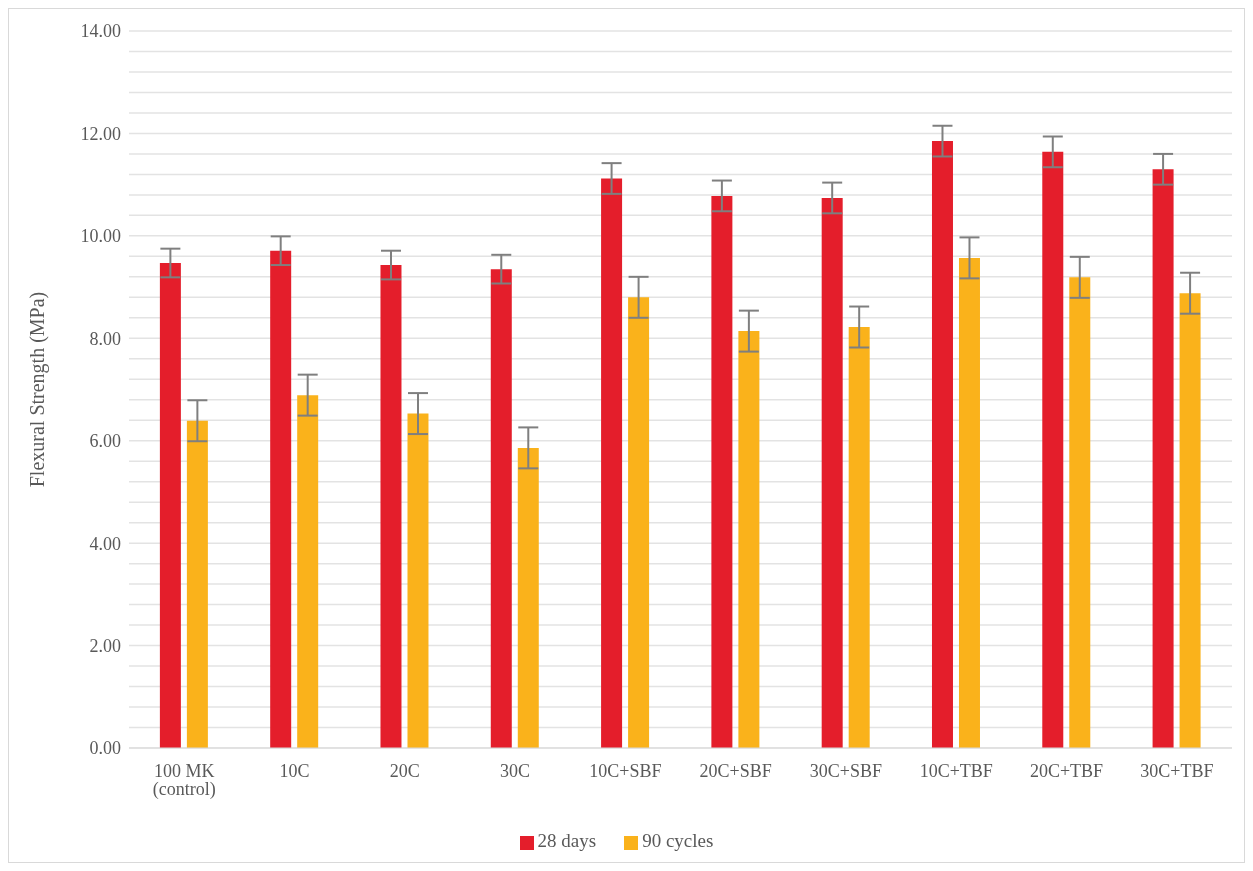 Image resolution: width=1253 pixels, height=871 pixels. Describe the element at coordinates (105, 748) in the screenshot. I see `y-tick-label: 0.00` at that location.